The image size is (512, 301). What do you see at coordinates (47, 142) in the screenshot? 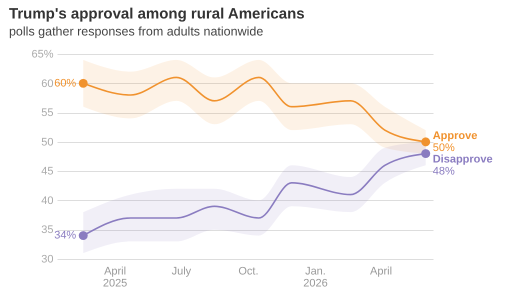
I see `y-tick-label: 50` at bounding box center [47, 142].